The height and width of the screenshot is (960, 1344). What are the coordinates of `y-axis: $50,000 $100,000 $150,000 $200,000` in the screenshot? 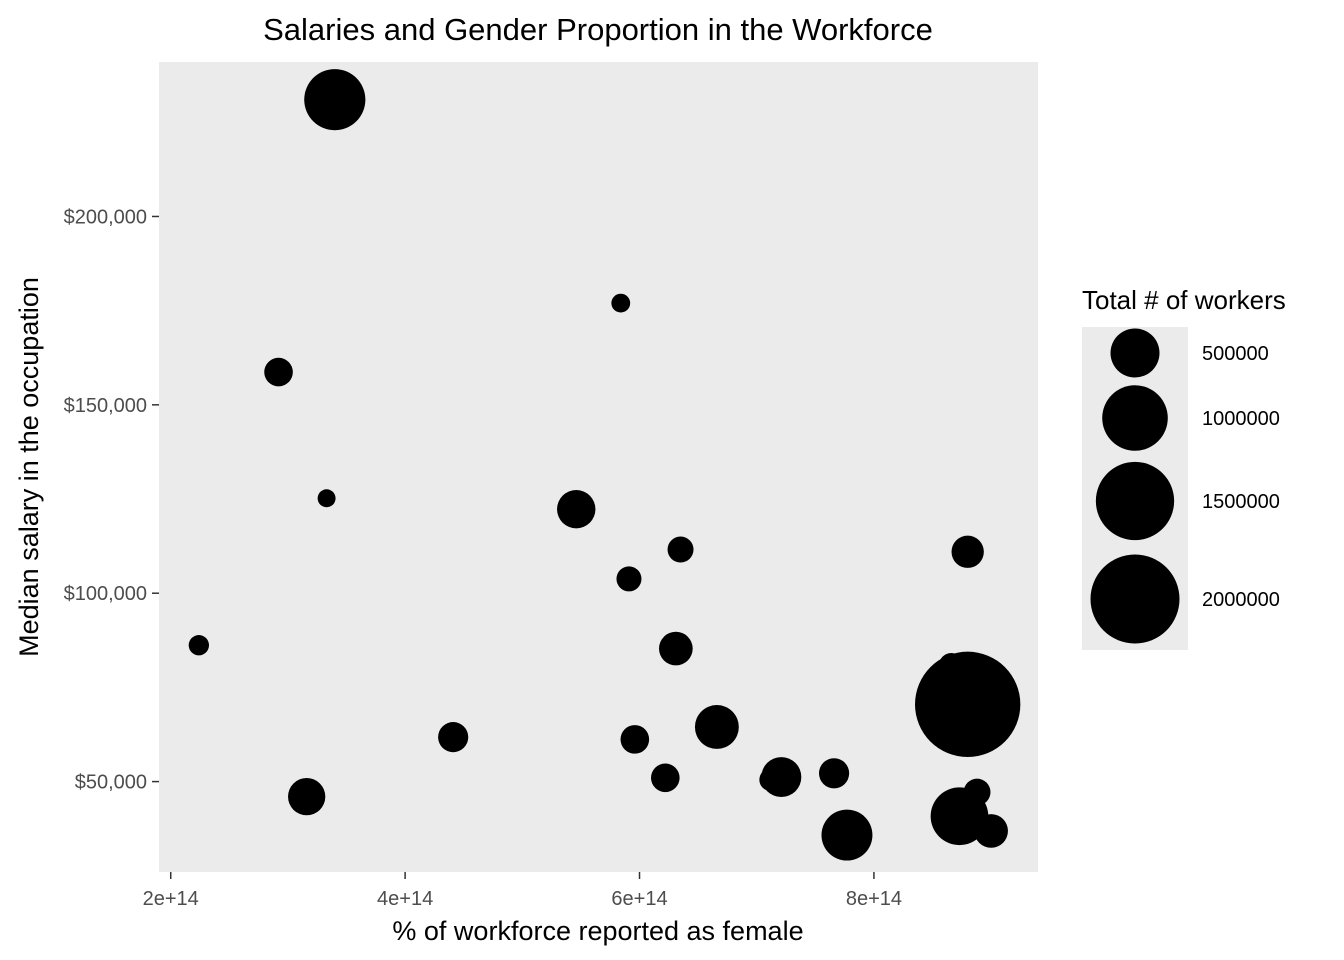 It's located at (111, 500).